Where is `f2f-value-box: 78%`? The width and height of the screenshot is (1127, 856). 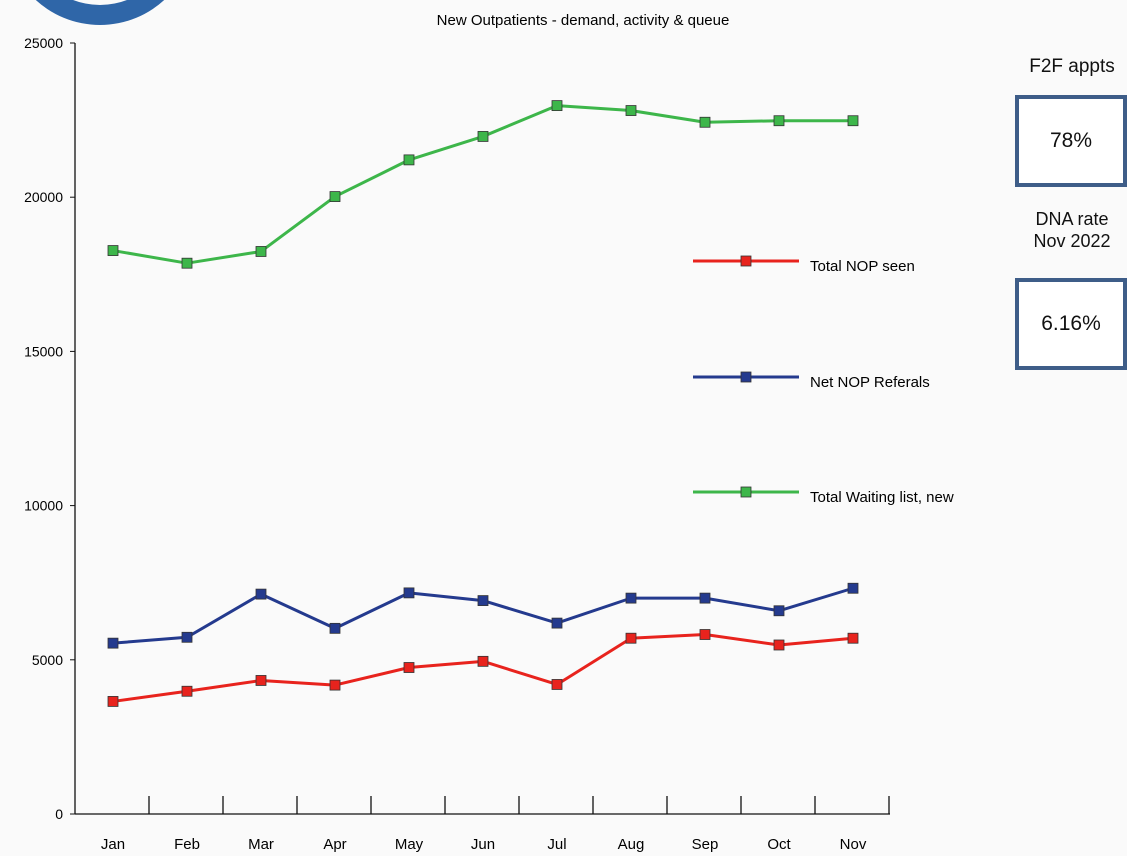
f2f-value-box: 78% is located at coordinates (1071, 141).